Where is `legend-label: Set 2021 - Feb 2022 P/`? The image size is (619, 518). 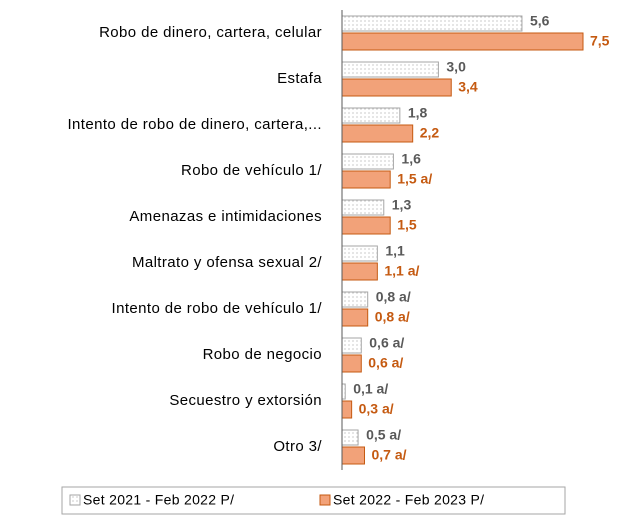 legend-label: Set 2021 - Feb 2022 P/ is located at coordinates (158, 500).